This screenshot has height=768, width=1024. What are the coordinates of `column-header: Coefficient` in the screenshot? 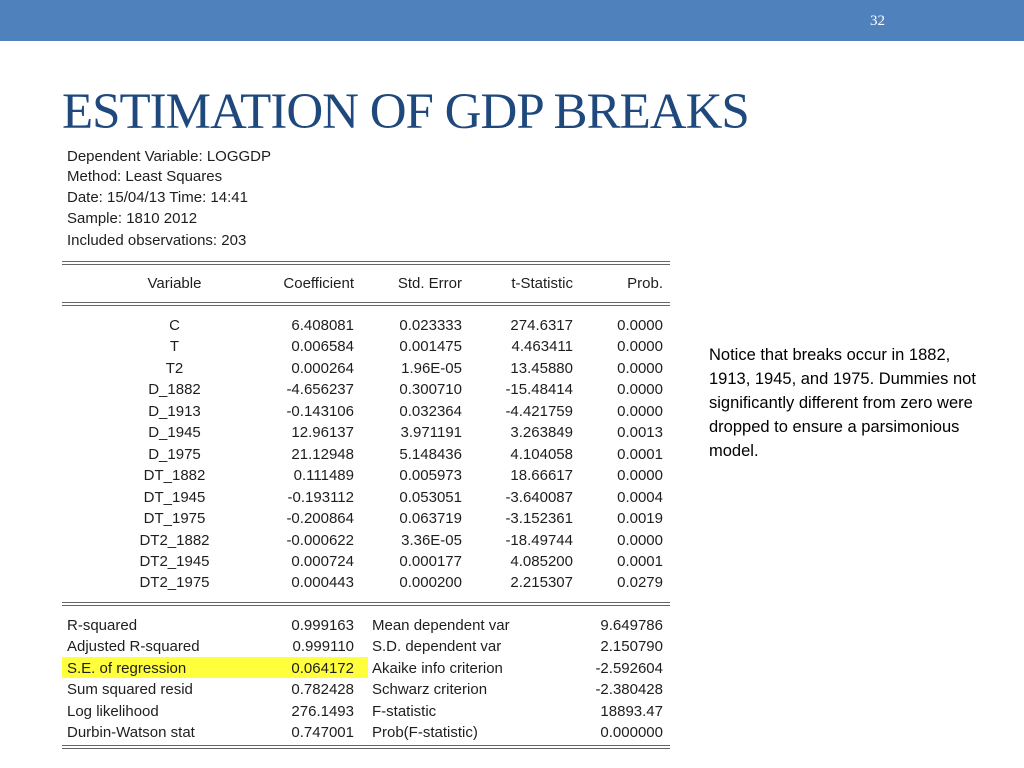 It's located at (318, 283).